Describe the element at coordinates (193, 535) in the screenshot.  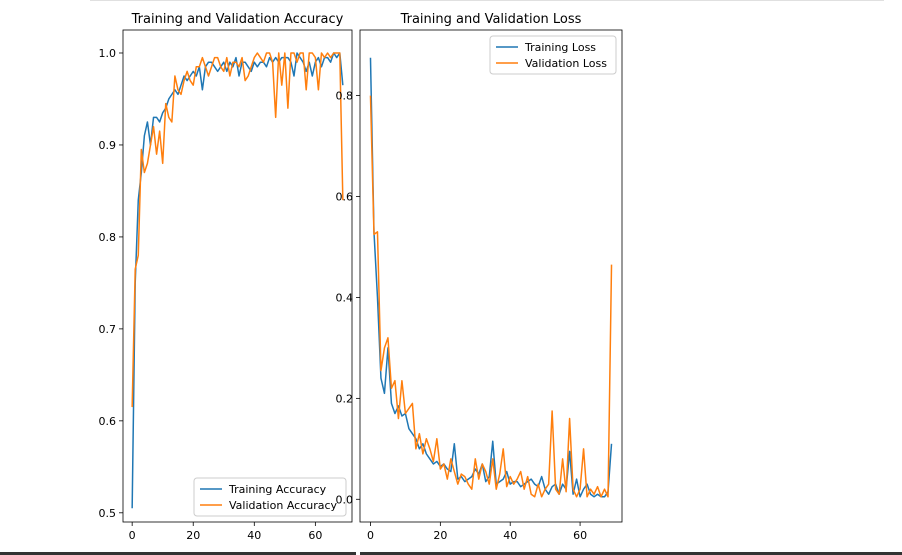
I see `accuracy-x-tick-label: 20` at that location.